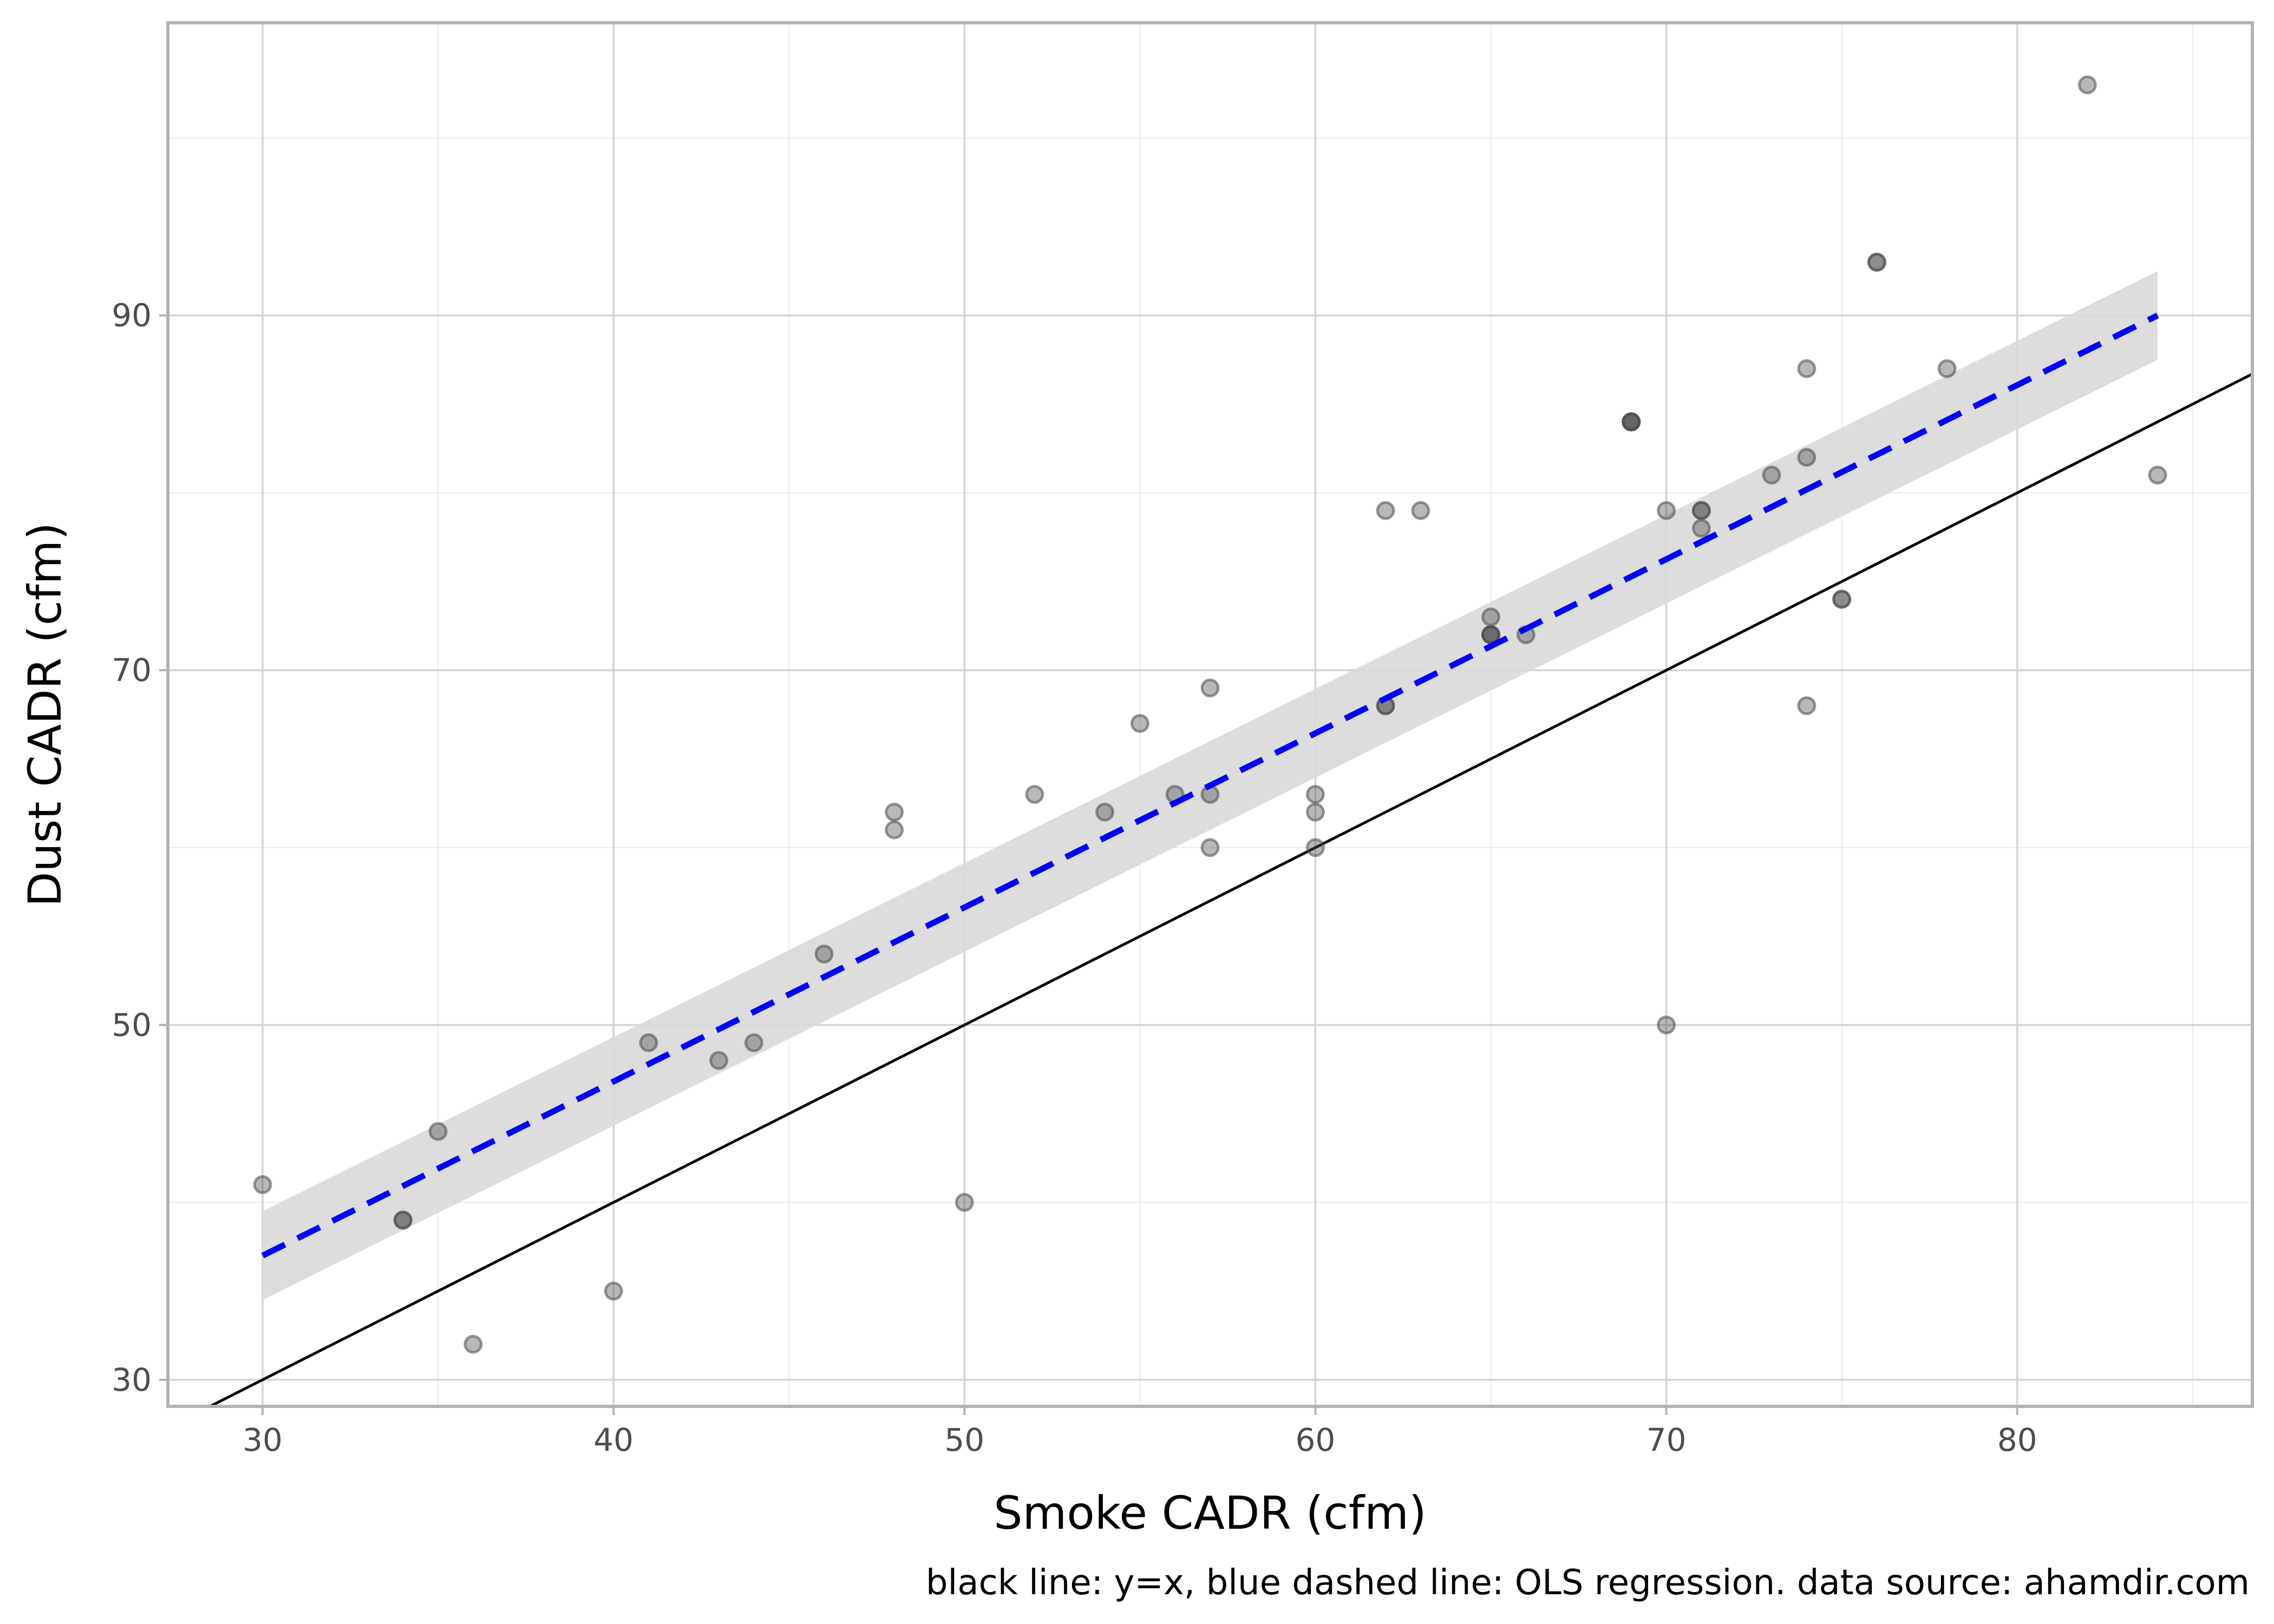  I want to click on x-tick-label: 80, so click(2017, 1440).